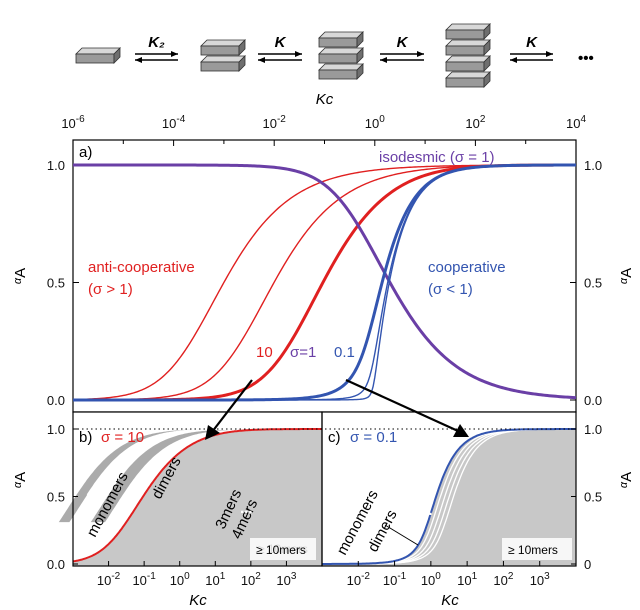 Image resolution: width=640 pixels, height=610 pixels. Describe the element at coordinates (334, 437) in the screenshot. I see `panel-c-label: c)` at that location.